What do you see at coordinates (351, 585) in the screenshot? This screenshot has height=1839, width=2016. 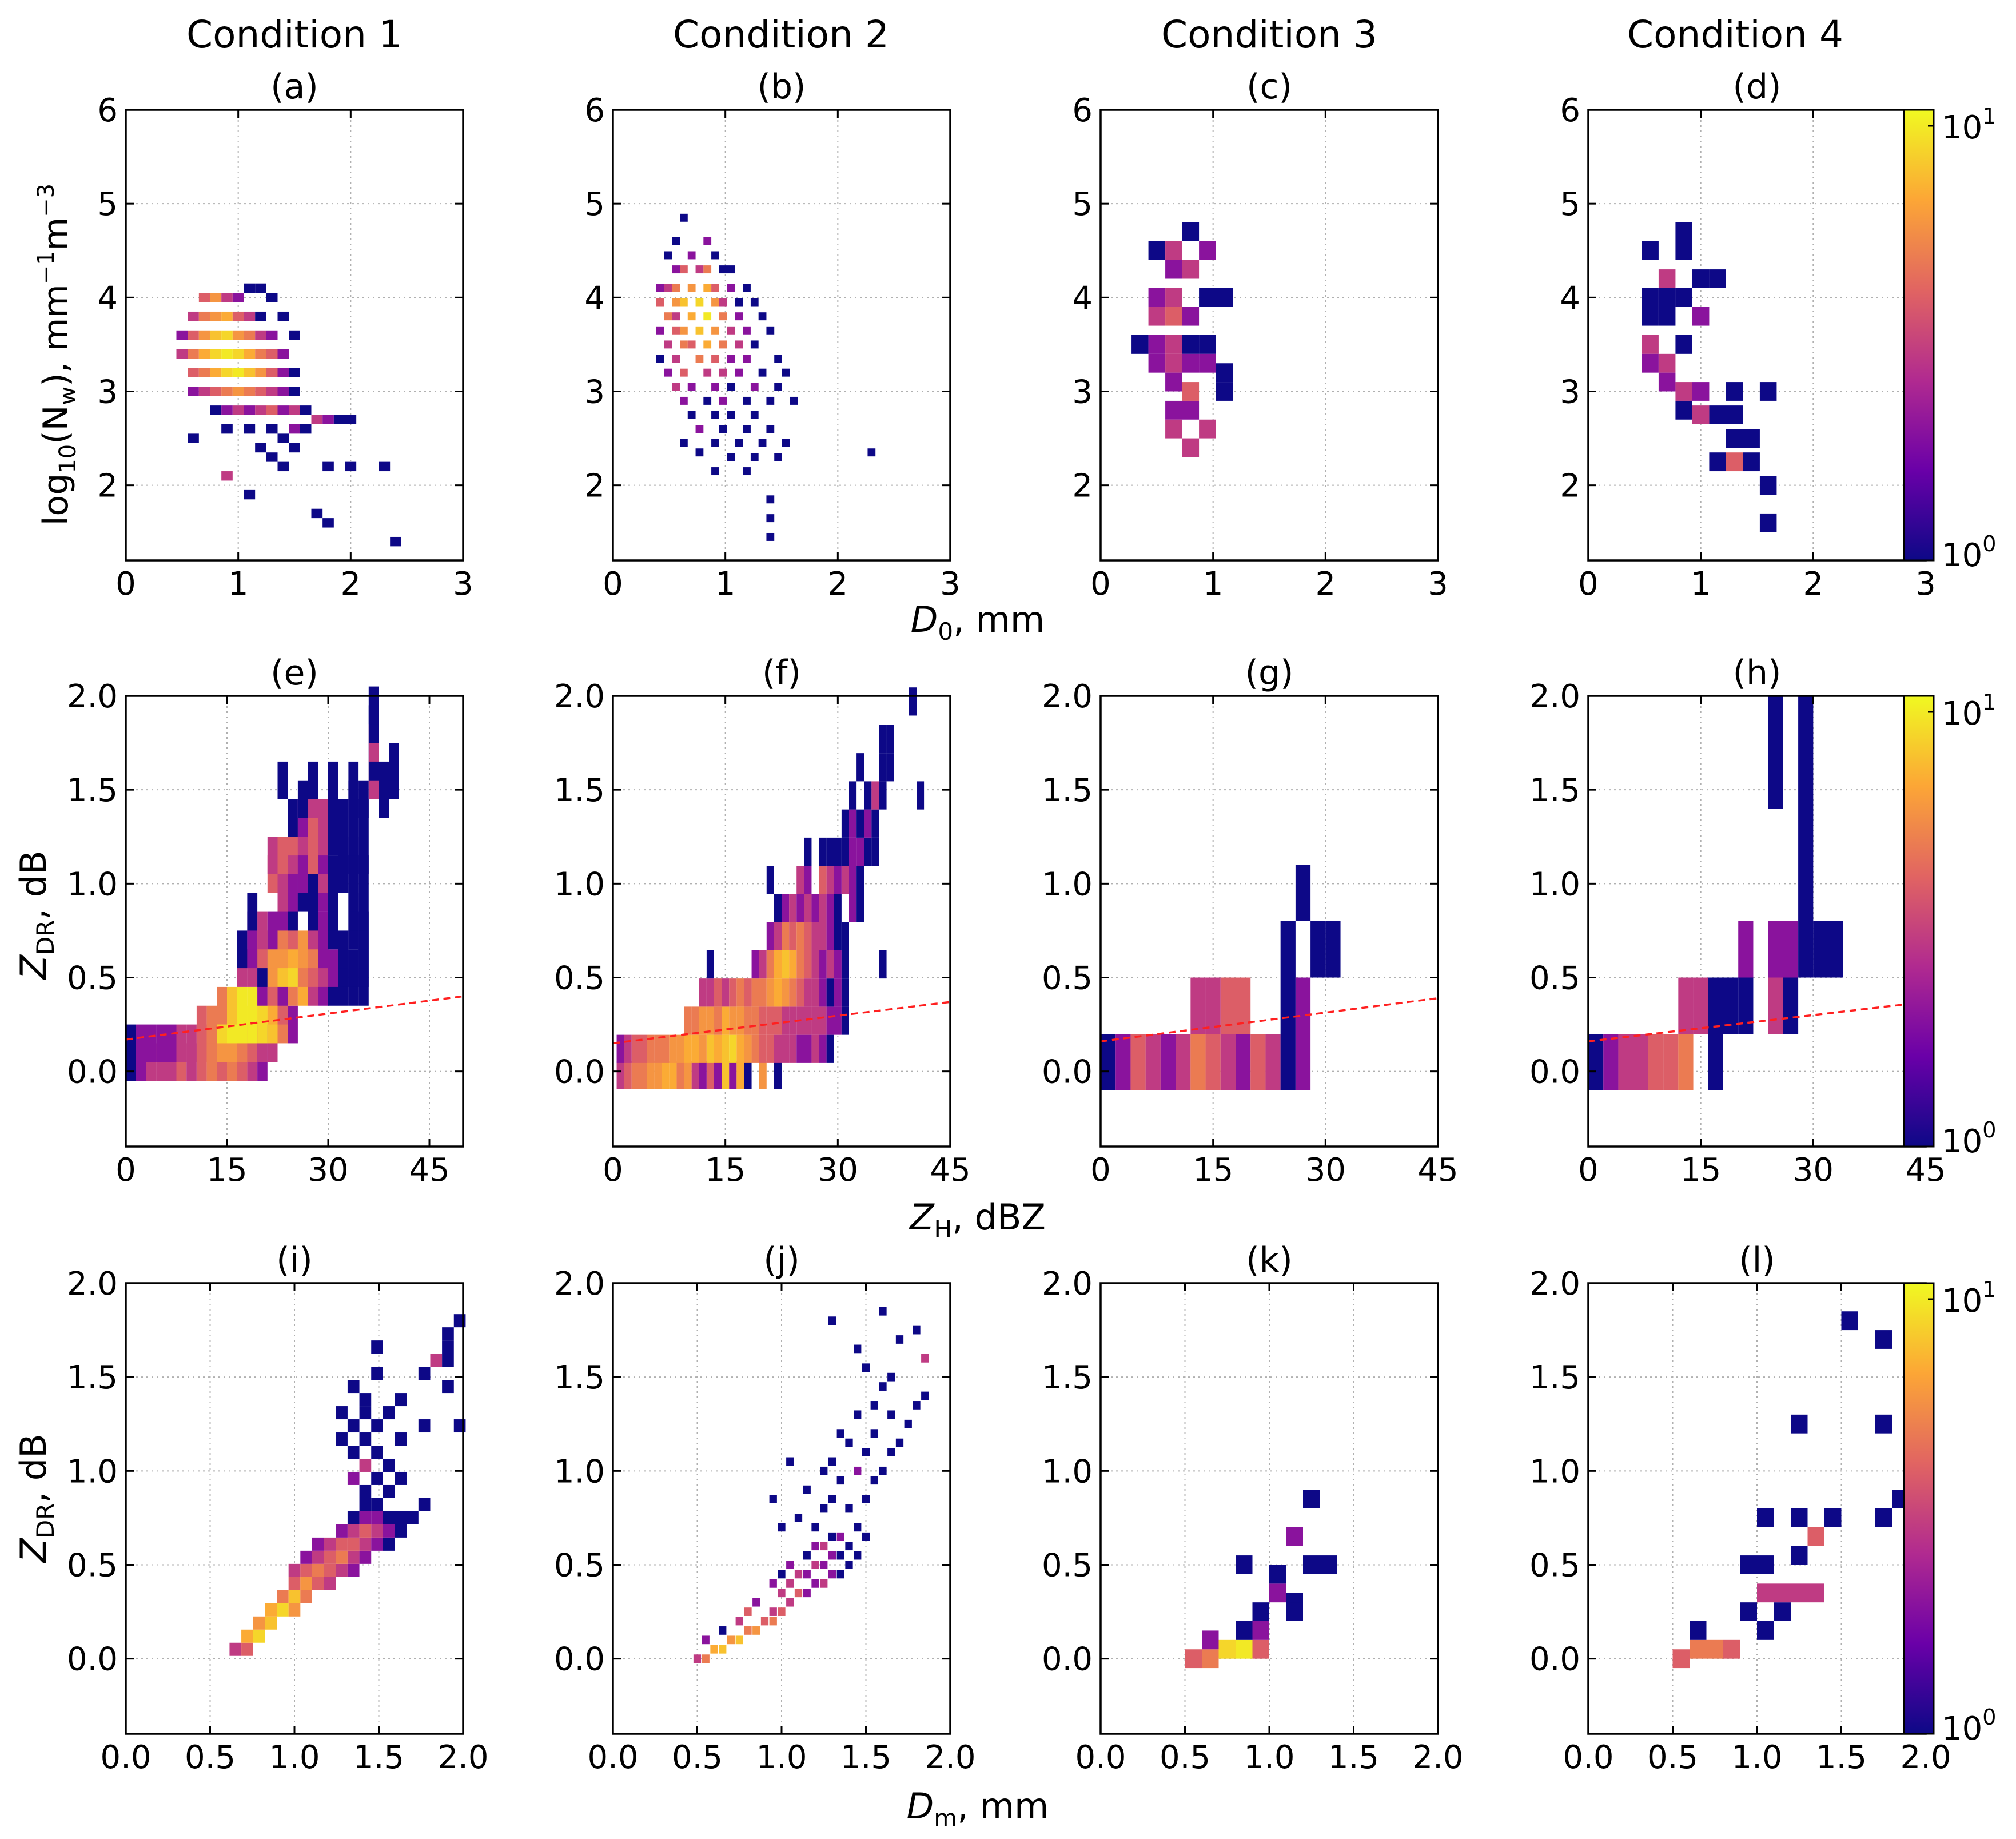 I see `x-tick-label: 2` at bounding box center [351, 585].